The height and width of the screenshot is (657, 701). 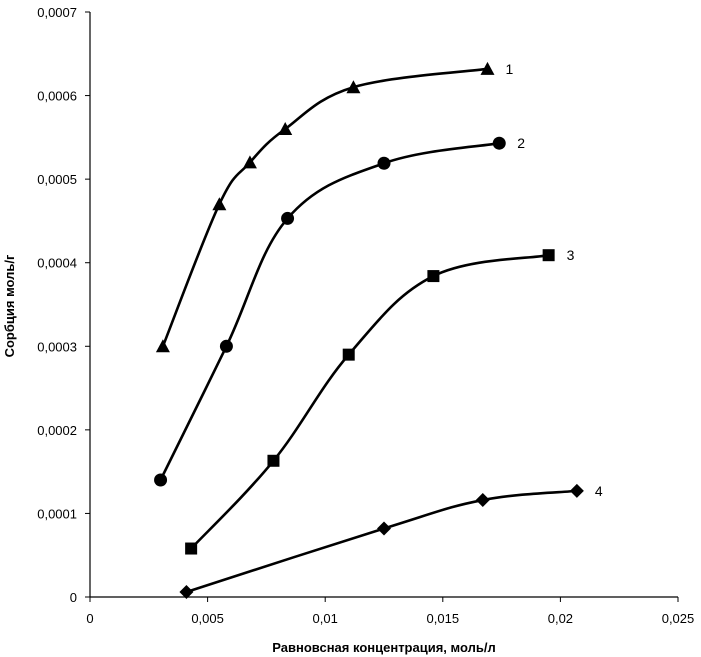 I want to click on series-line, so click(x=381, y=541).